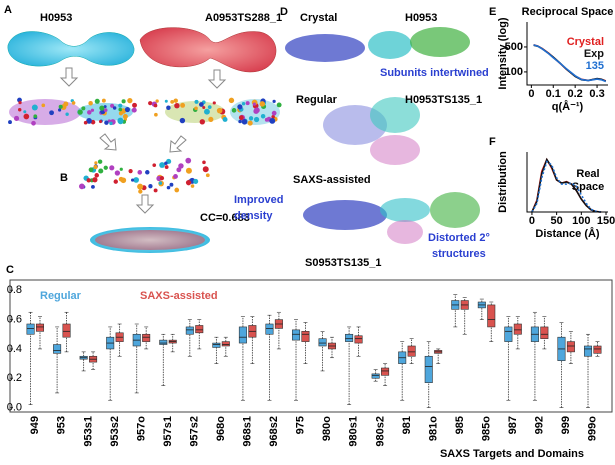 The width and height of the screenshot is (615, 465). I want to click on x-tick-label: 968s2, so click(274, 431).